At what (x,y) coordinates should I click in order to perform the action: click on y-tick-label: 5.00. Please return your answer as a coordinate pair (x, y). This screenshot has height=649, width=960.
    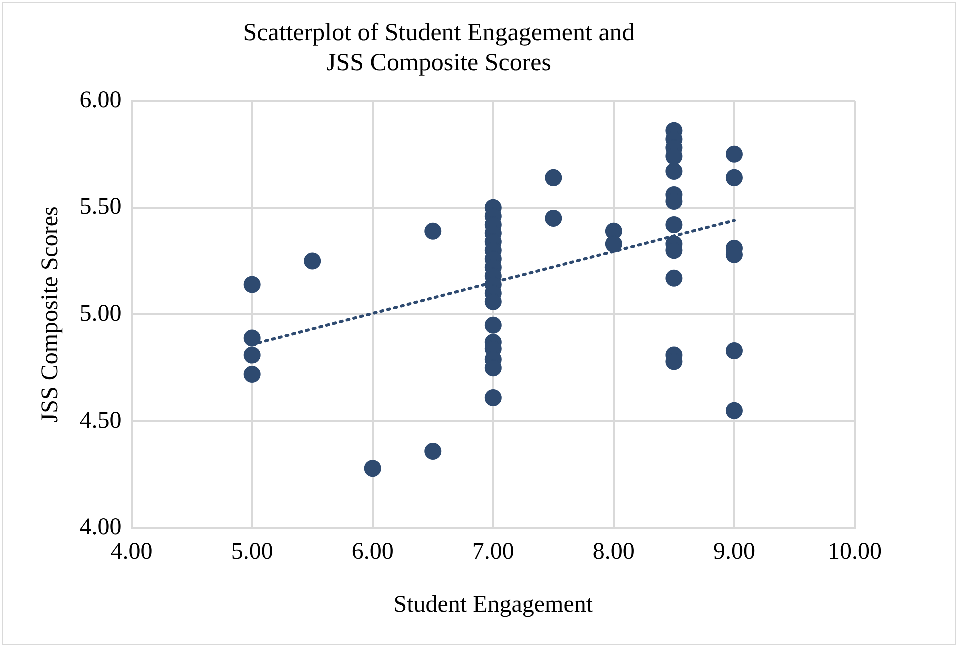
    Looking at the image, I should click on (101, 313).